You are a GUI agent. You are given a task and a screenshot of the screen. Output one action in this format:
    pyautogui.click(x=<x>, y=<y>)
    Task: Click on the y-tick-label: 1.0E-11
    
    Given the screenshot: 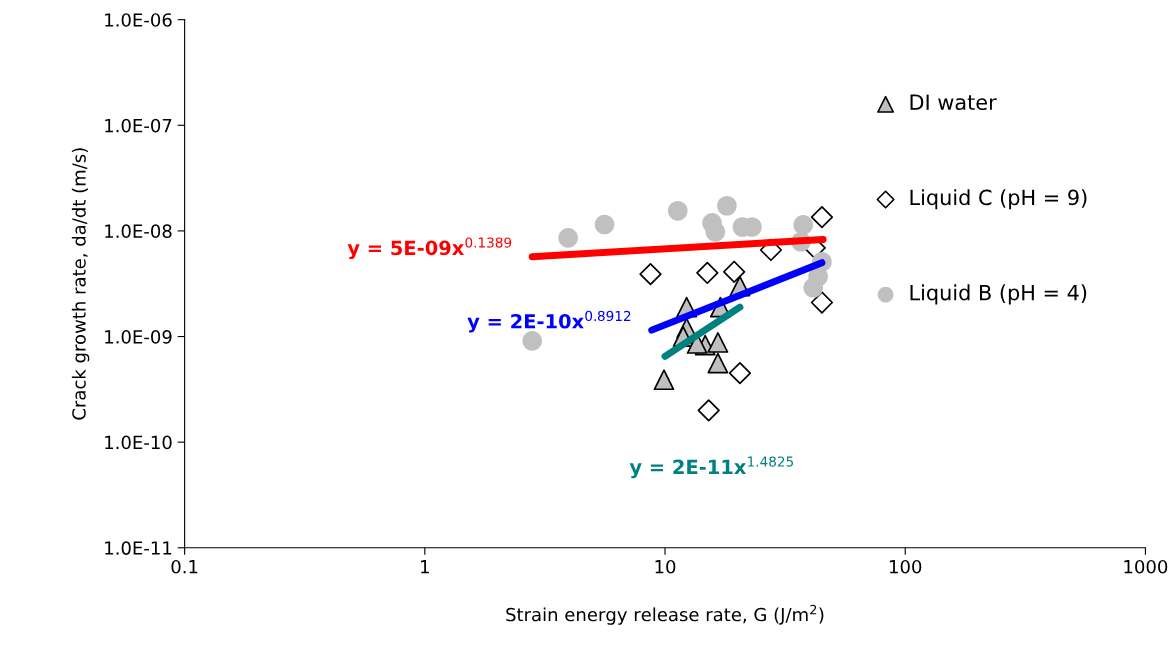 What is the action you would take?
    pyautogui.click(x=138, y=548)
    